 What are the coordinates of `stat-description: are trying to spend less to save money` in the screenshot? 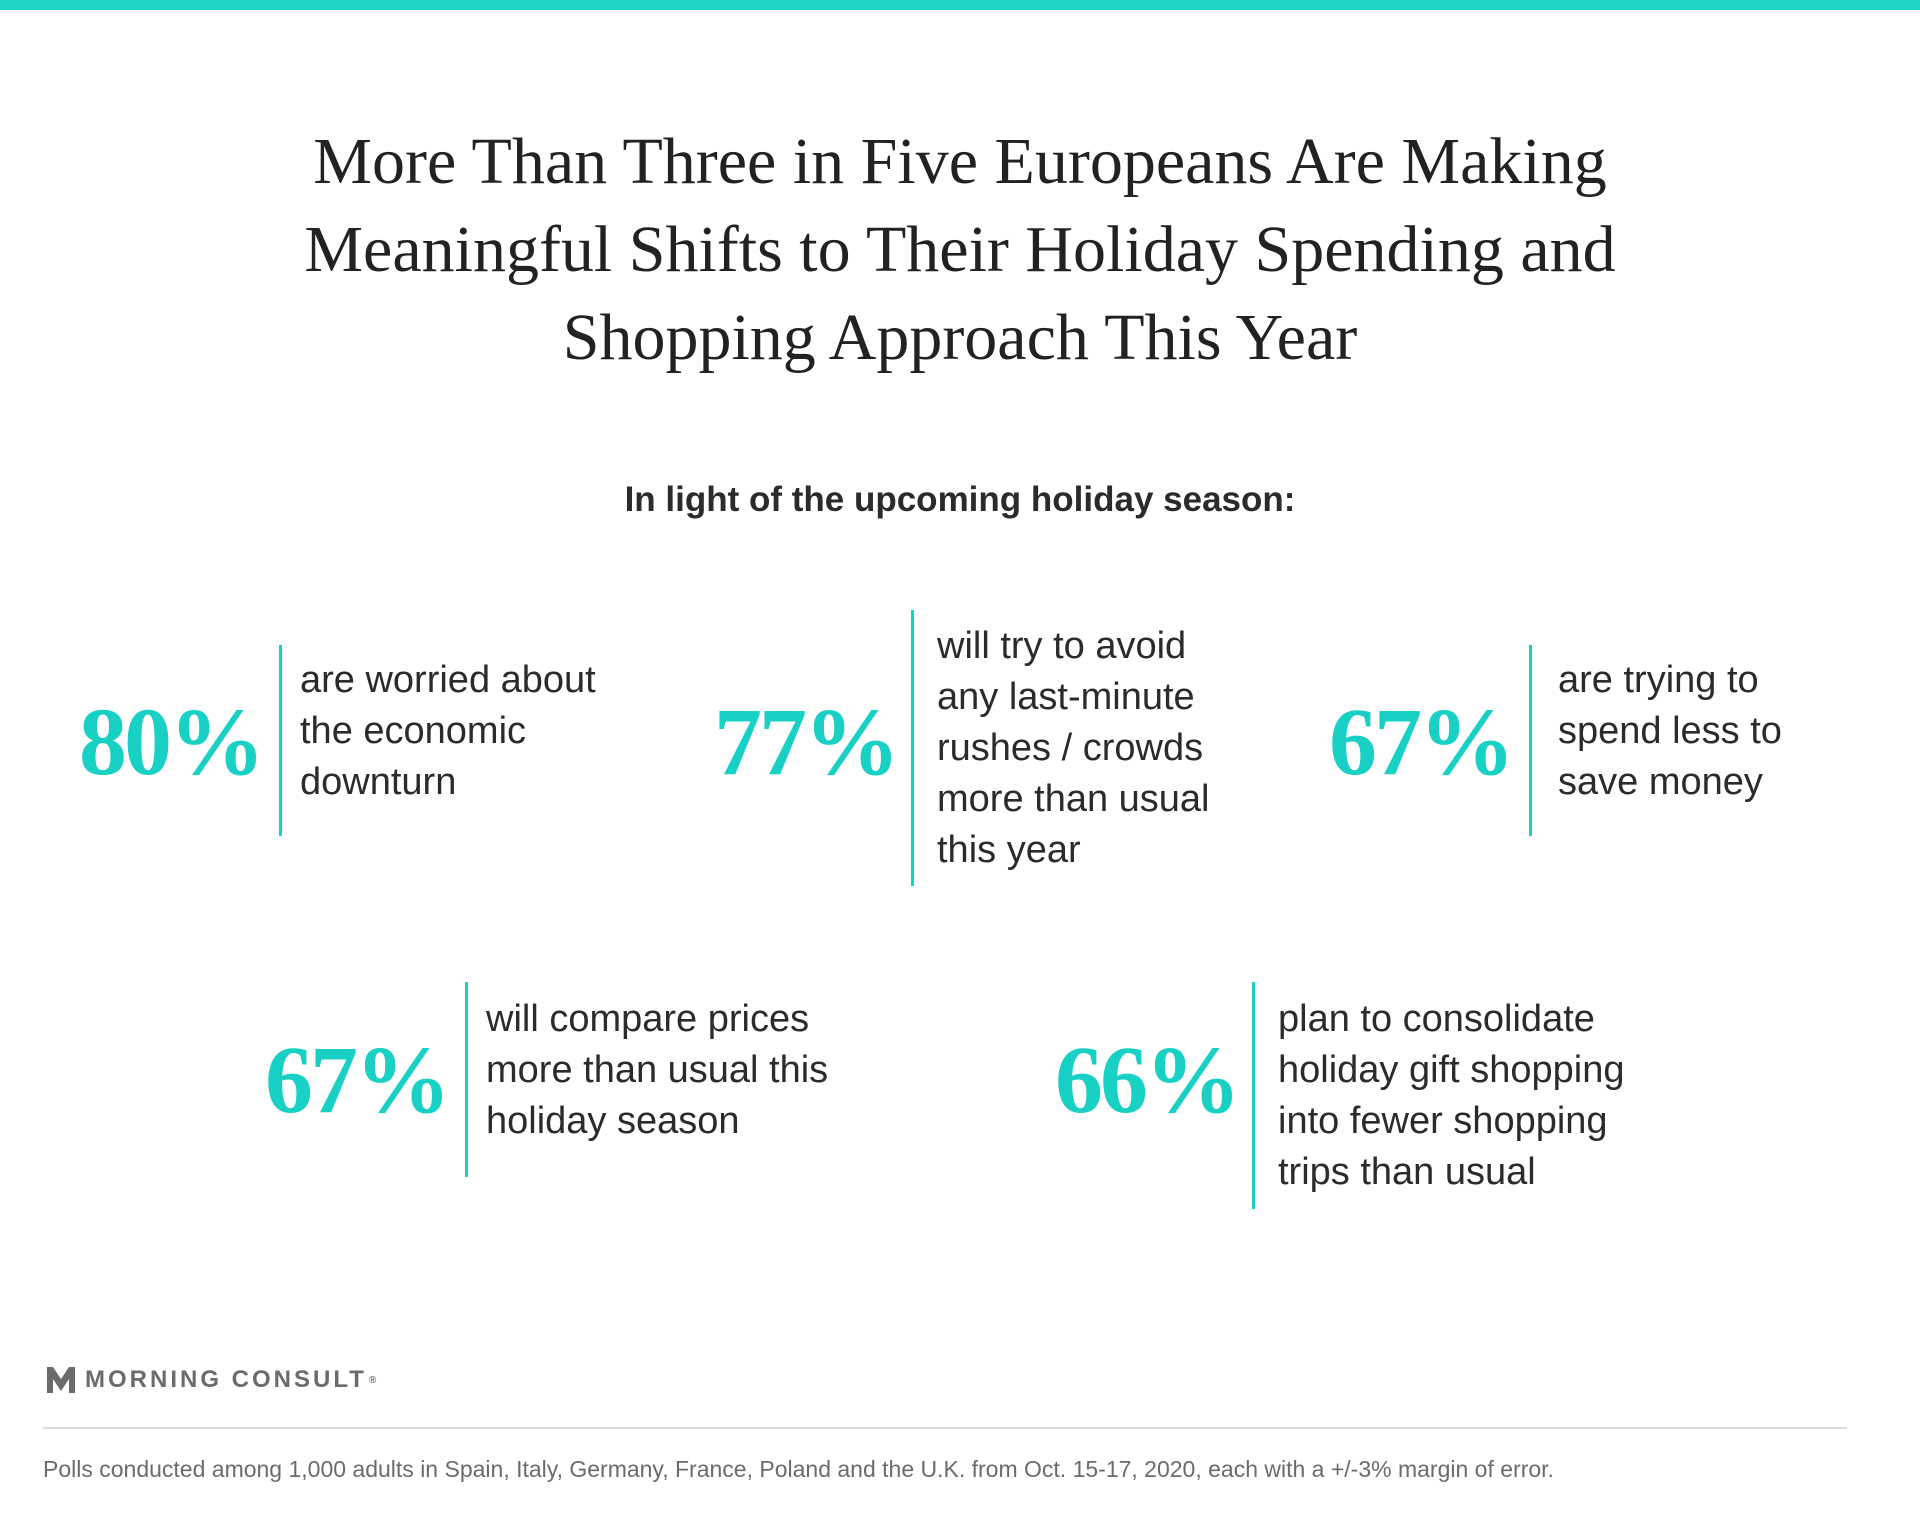 It's located at (1670, 731).